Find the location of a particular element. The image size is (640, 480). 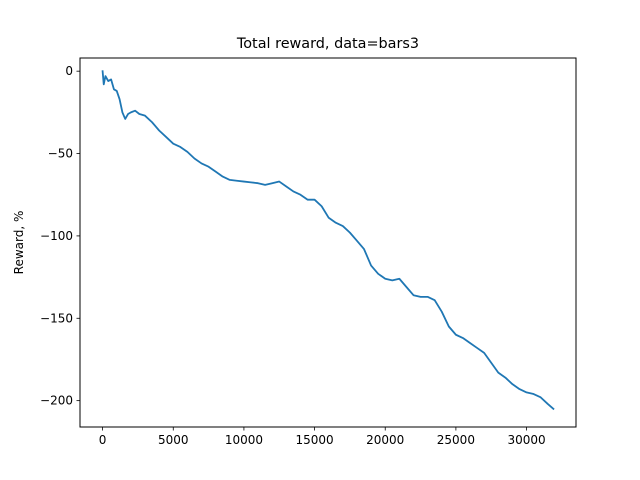

chart-title: Total reward, data=bars3 is located at coordinates (327, 44).